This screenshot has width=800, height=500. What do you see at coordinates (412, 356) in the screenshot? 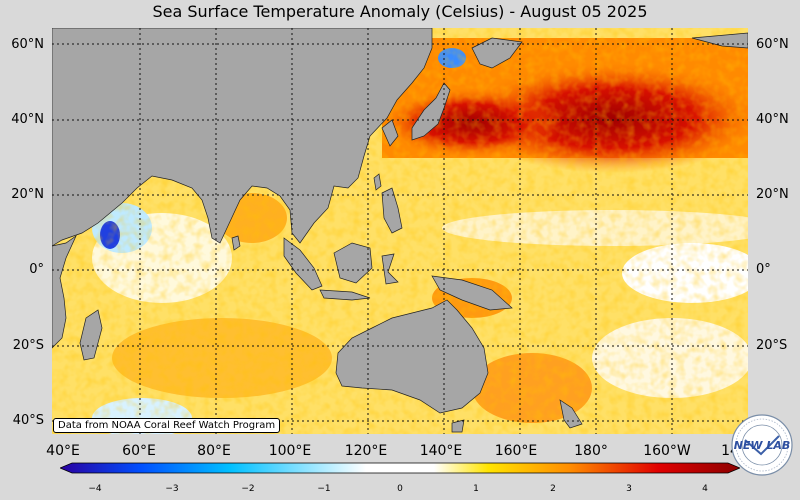
I see `australia` at bounding box center [412, 356].